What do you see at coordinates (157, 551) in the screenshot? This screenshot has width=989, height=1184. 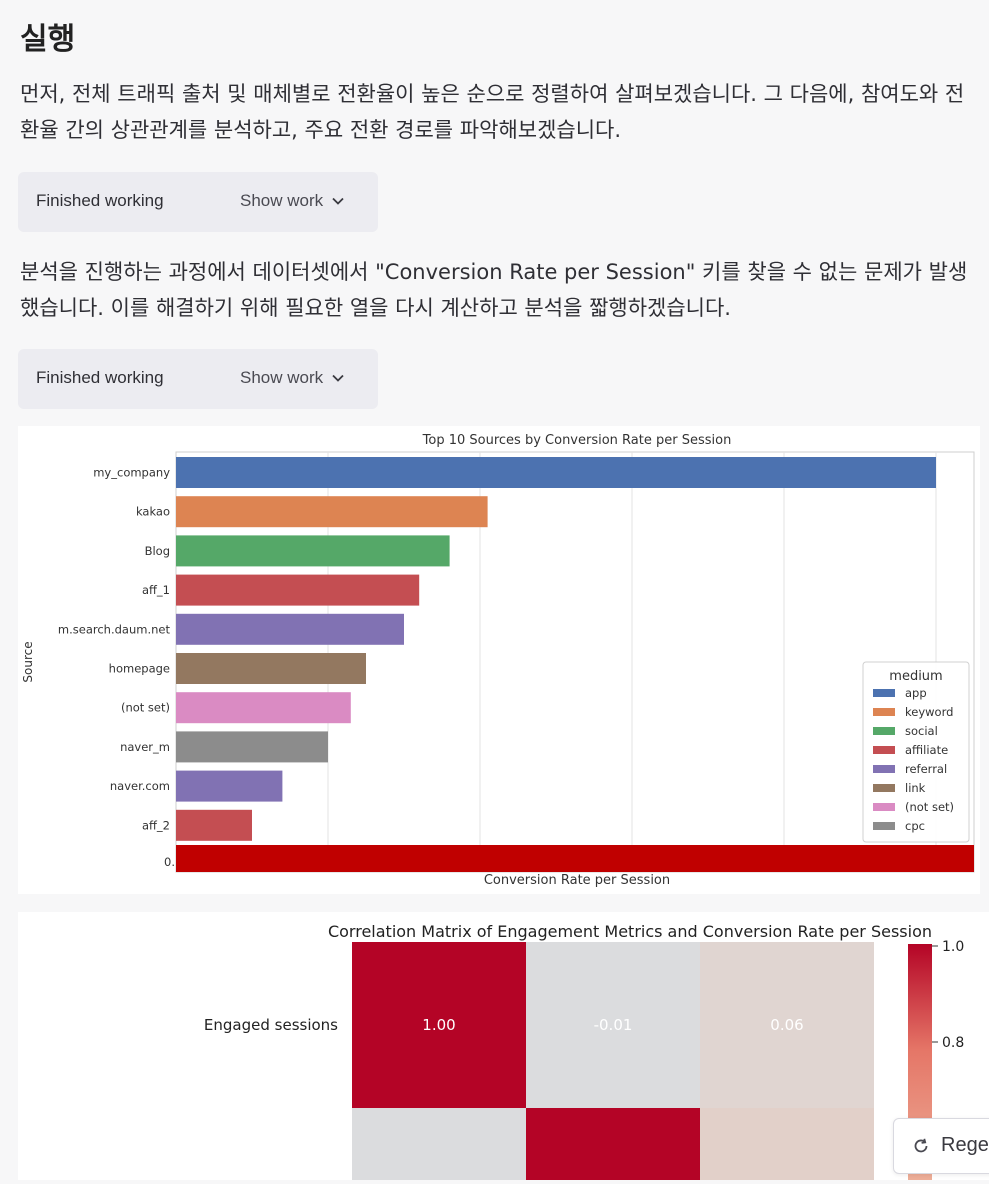 I see `y-tick-label: Blog` at bounding box center [157, 551].